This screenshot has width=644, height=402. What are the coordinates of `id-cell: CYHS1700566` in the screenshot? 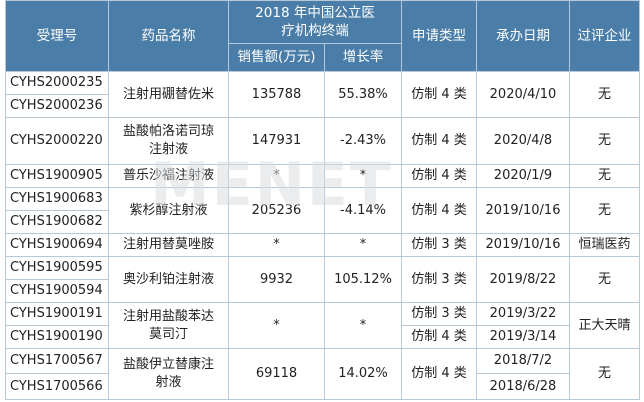 It's located at (57, 386).